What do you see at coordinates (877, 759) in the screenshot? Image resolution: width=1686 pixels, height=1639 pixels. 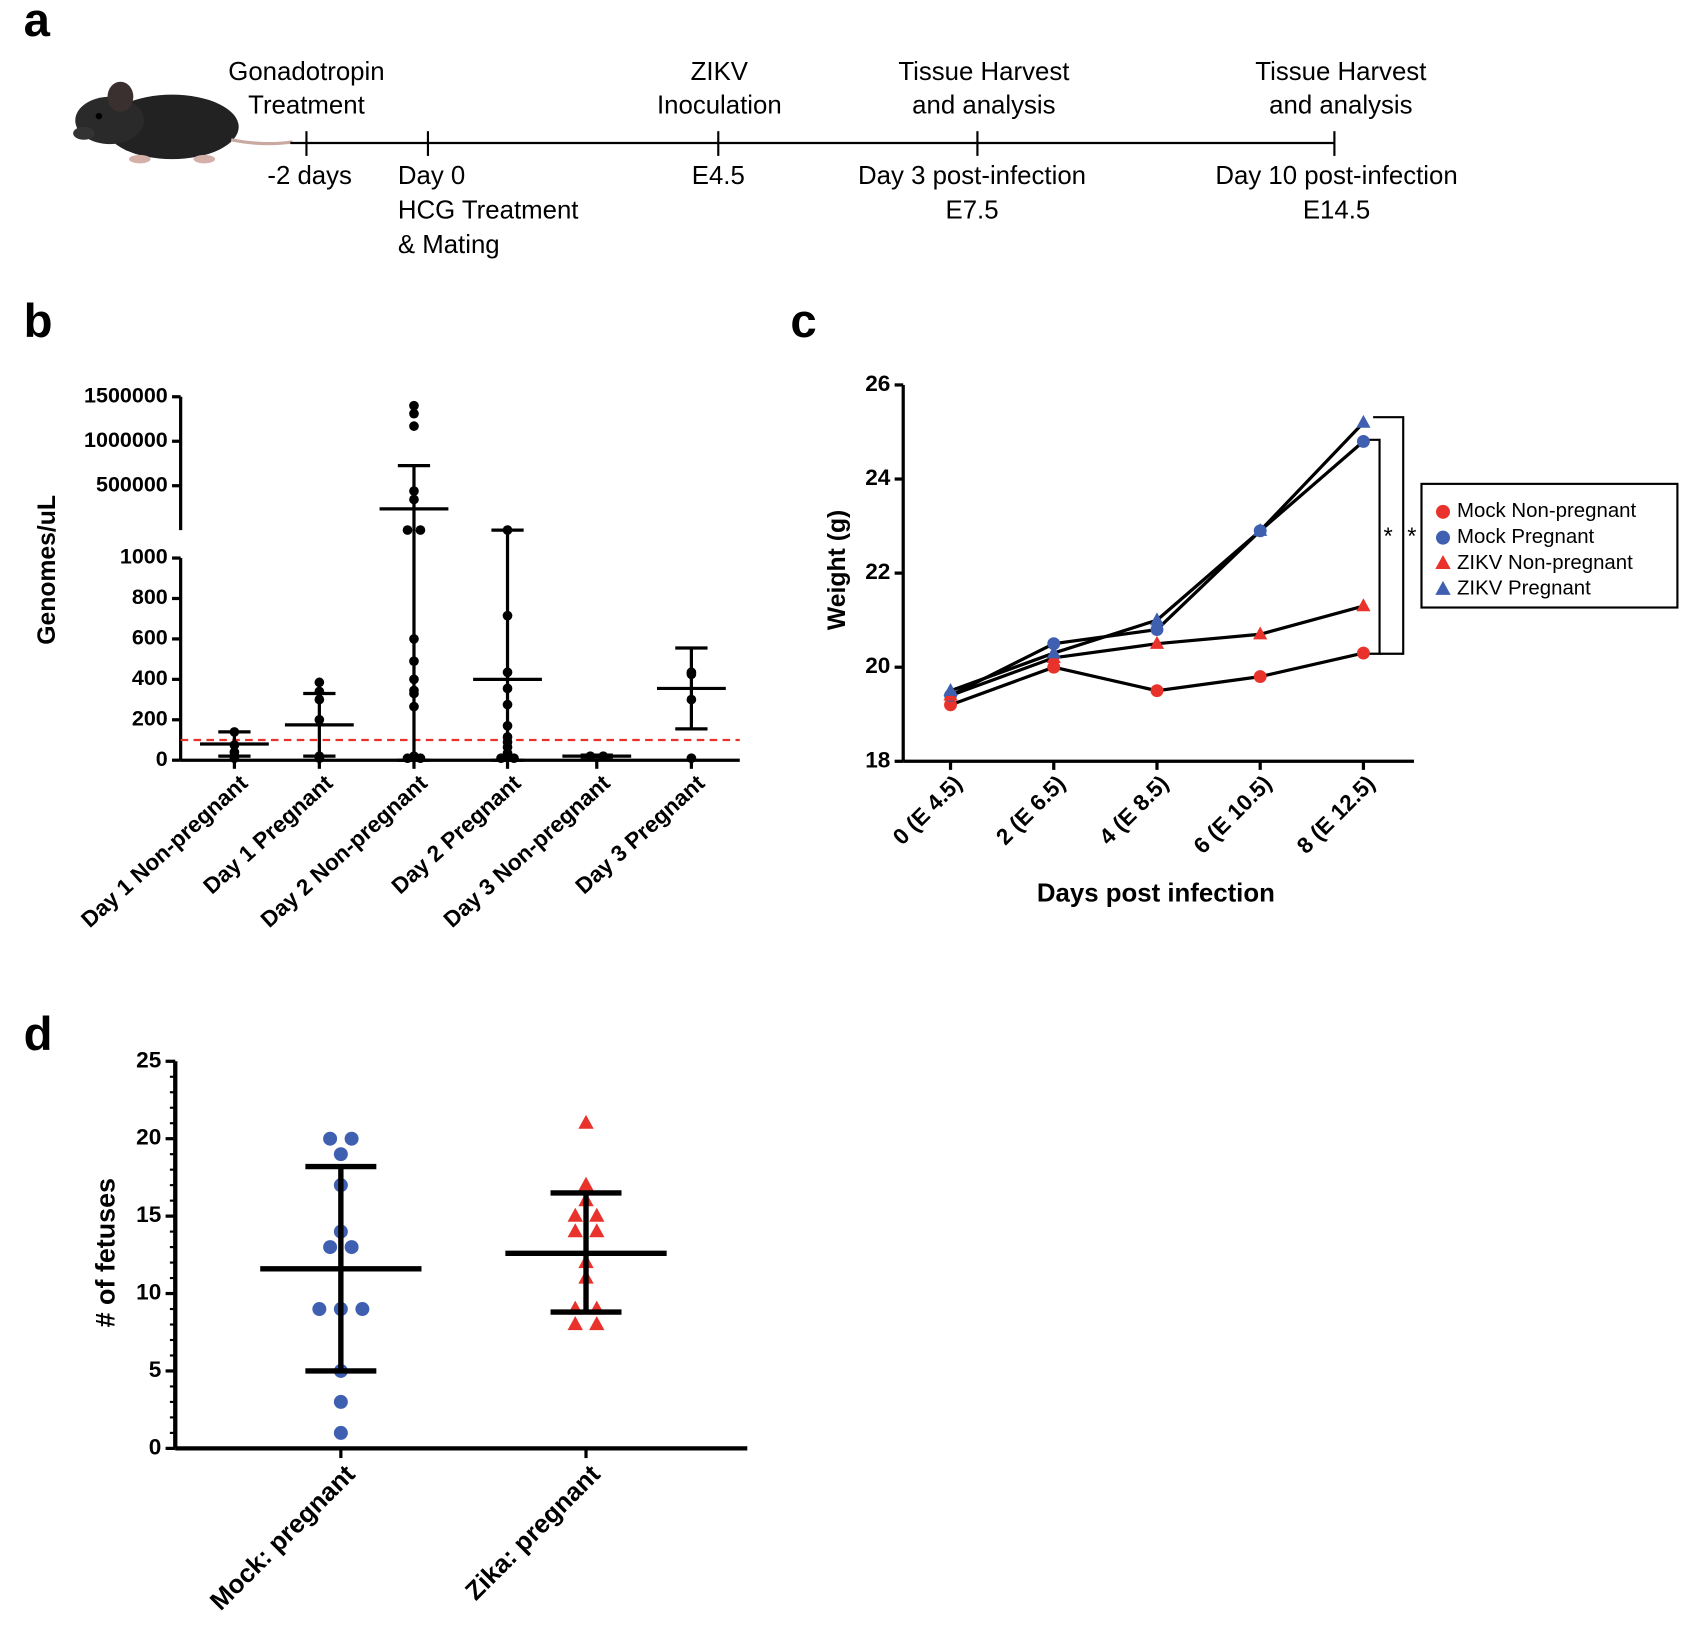 I see `y-tick-label: 18` at bounding box center [877, 759].